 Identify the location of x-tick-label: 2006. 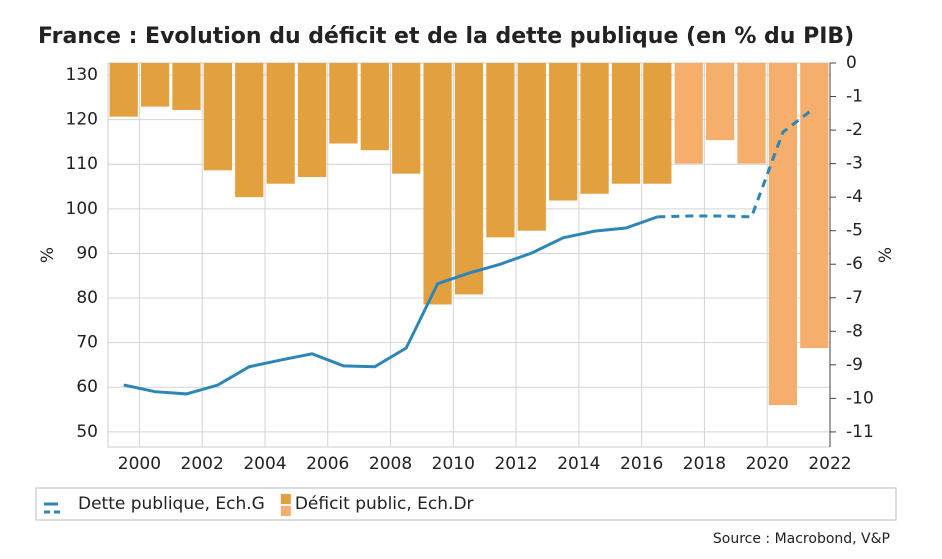
(327, 464).